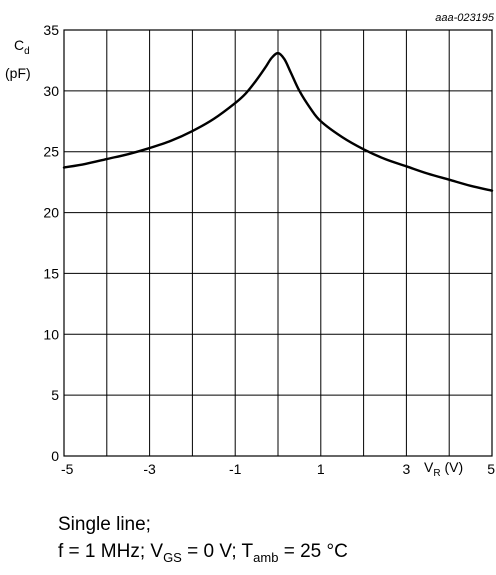 The height and width of the screenshot is (575, 496). I want to click on x-axis-label: VR (V), so click(443, 469).